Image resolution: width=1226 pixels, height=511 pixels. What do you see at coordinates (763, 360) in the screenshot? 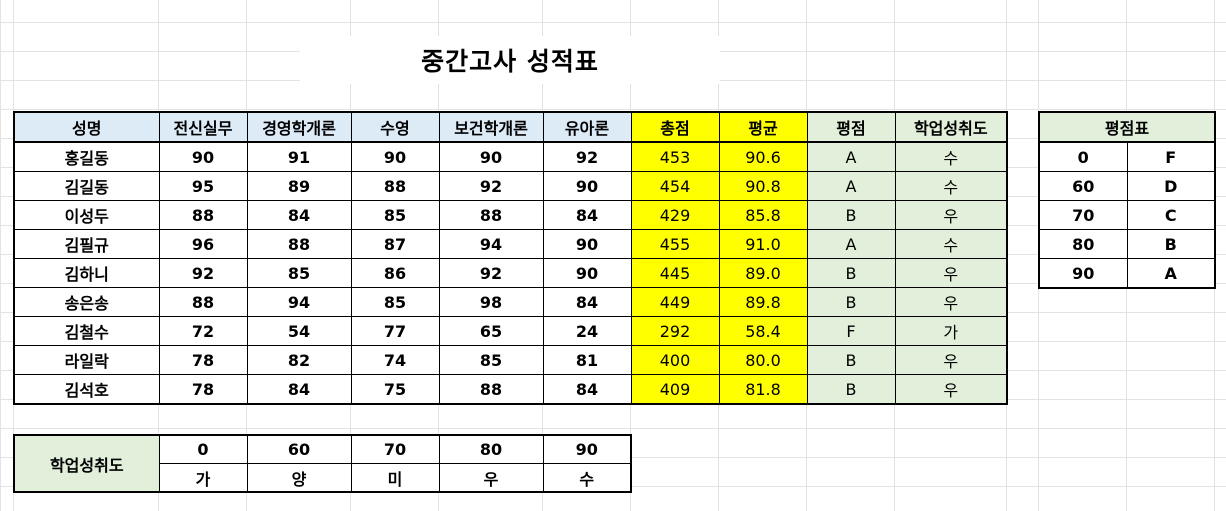
I see `average-score-cell: 80.0` at bounding box center [763, 360].